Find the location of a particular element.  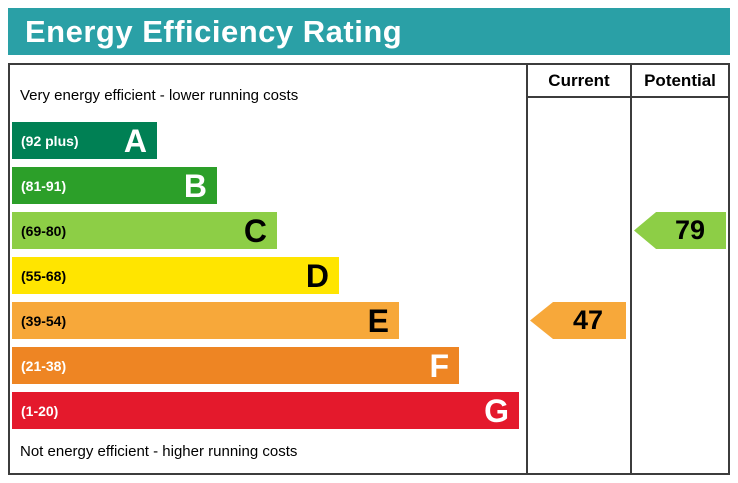

band-range-label: (1-20) is located at coordinates (40, 410).